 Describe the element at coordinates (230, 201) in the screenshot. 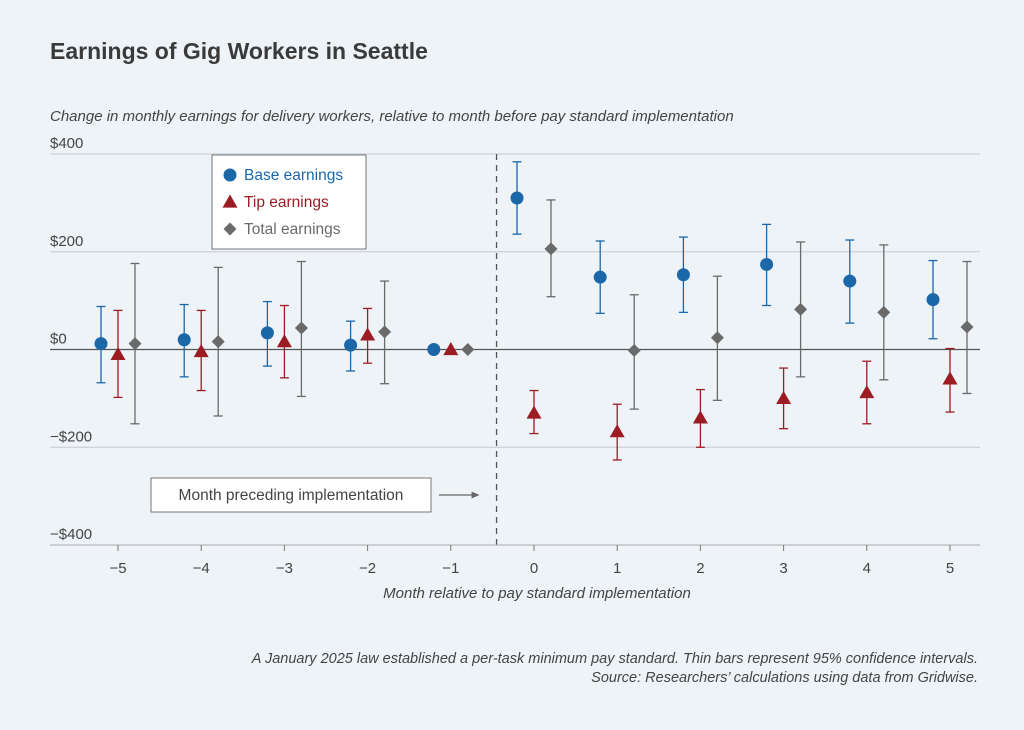

I see `legend-marker-tip-earnings` at that location.